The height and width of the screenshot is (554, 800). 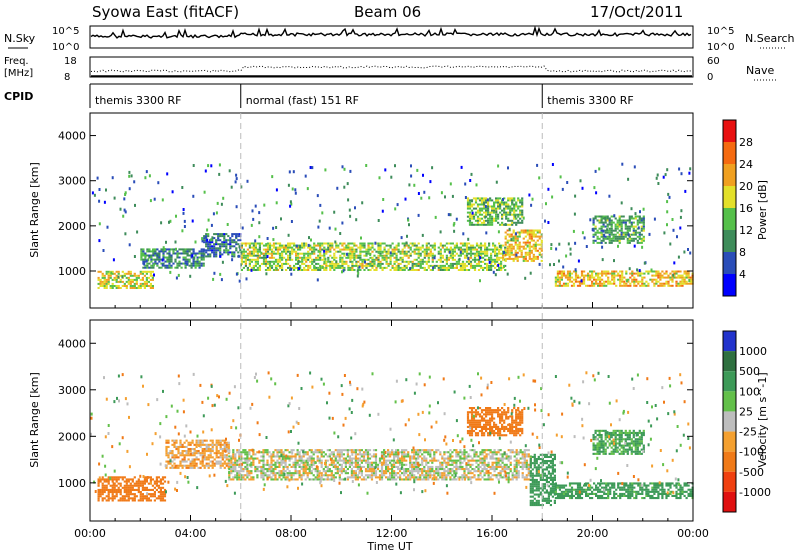 What do you see at coordinates (391, 69) in the screenshot?
I see `nave-series` at bounding box center [391, 69].